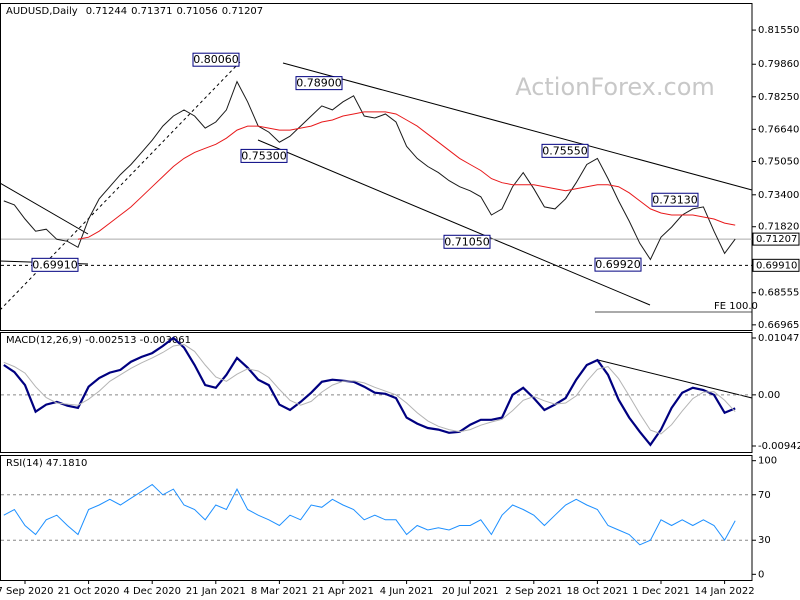  I want to click on annotation-label: 0.78900, so click(319, 83).